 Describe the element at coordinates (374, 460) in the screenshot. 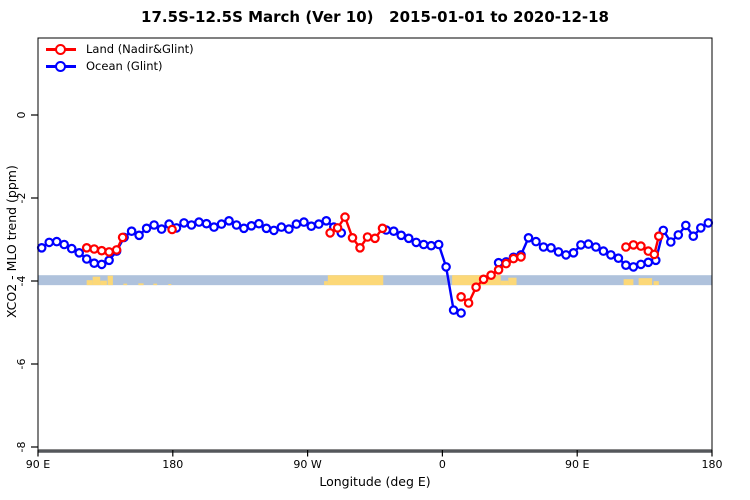

I see `x-axis-ticks: 90 E 180 90 W 0 90 E 180` at that location.